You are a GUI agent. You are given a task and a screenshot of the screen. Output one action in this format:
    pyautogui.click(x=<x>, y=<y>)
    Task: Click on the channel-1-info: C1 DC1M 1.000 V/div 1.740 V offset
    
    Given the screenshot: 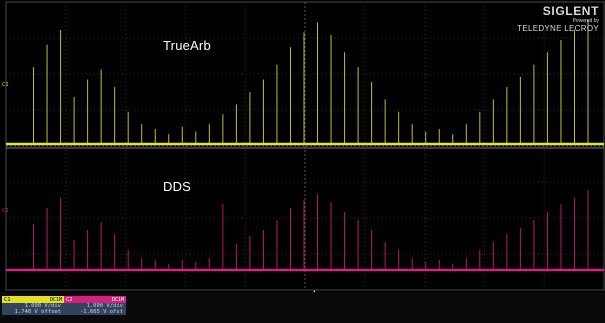 What is the action you would take?
    pyautogui.click(x=33, y=308)
    